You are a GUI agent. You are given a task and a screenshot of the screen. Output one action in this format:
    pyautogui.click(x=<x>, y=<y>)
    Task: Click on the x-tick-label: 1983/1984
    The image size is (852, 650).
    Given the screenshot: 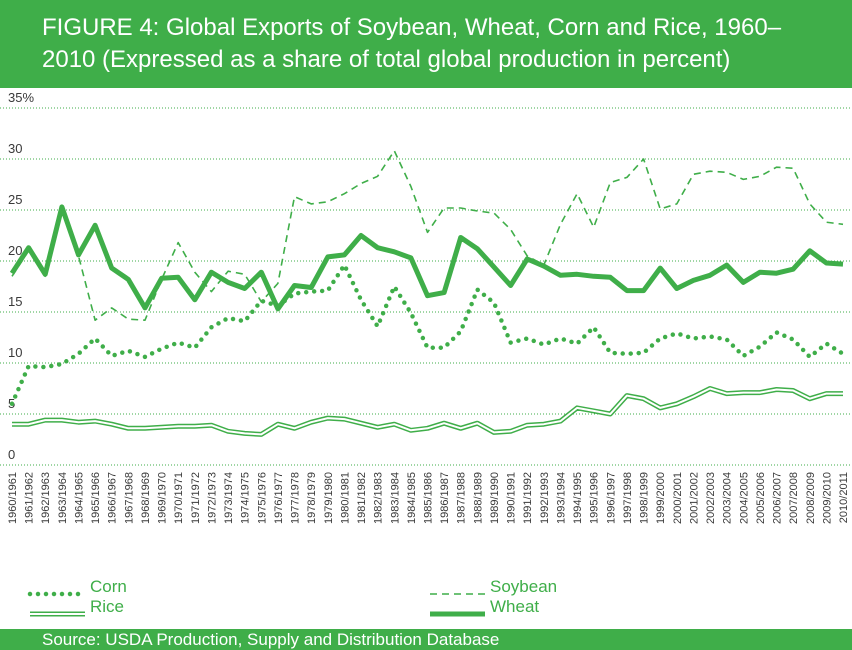 What is the action you would take?
    pyautogui.click(x=395, y=498)
    